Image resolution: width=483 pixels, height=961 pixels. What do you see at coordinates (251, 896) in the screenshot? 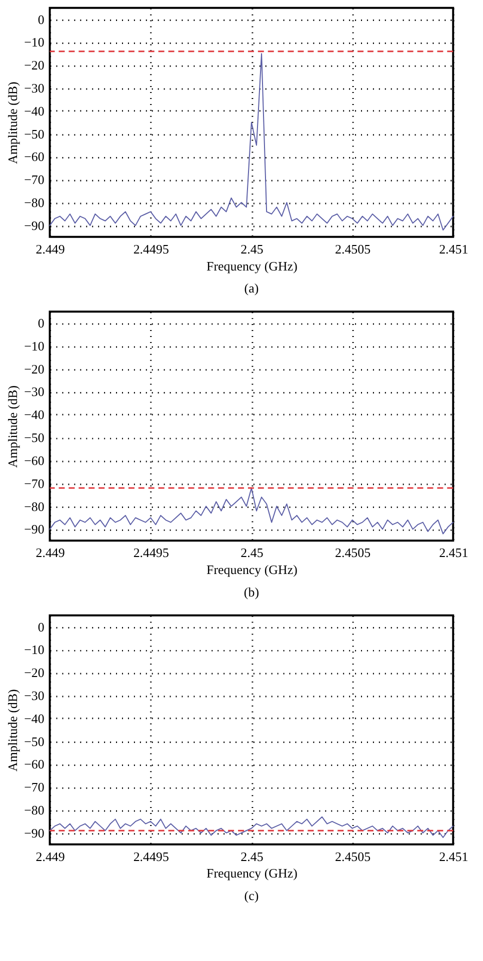
I see `text: (c)` at bounding box center [251, 896].